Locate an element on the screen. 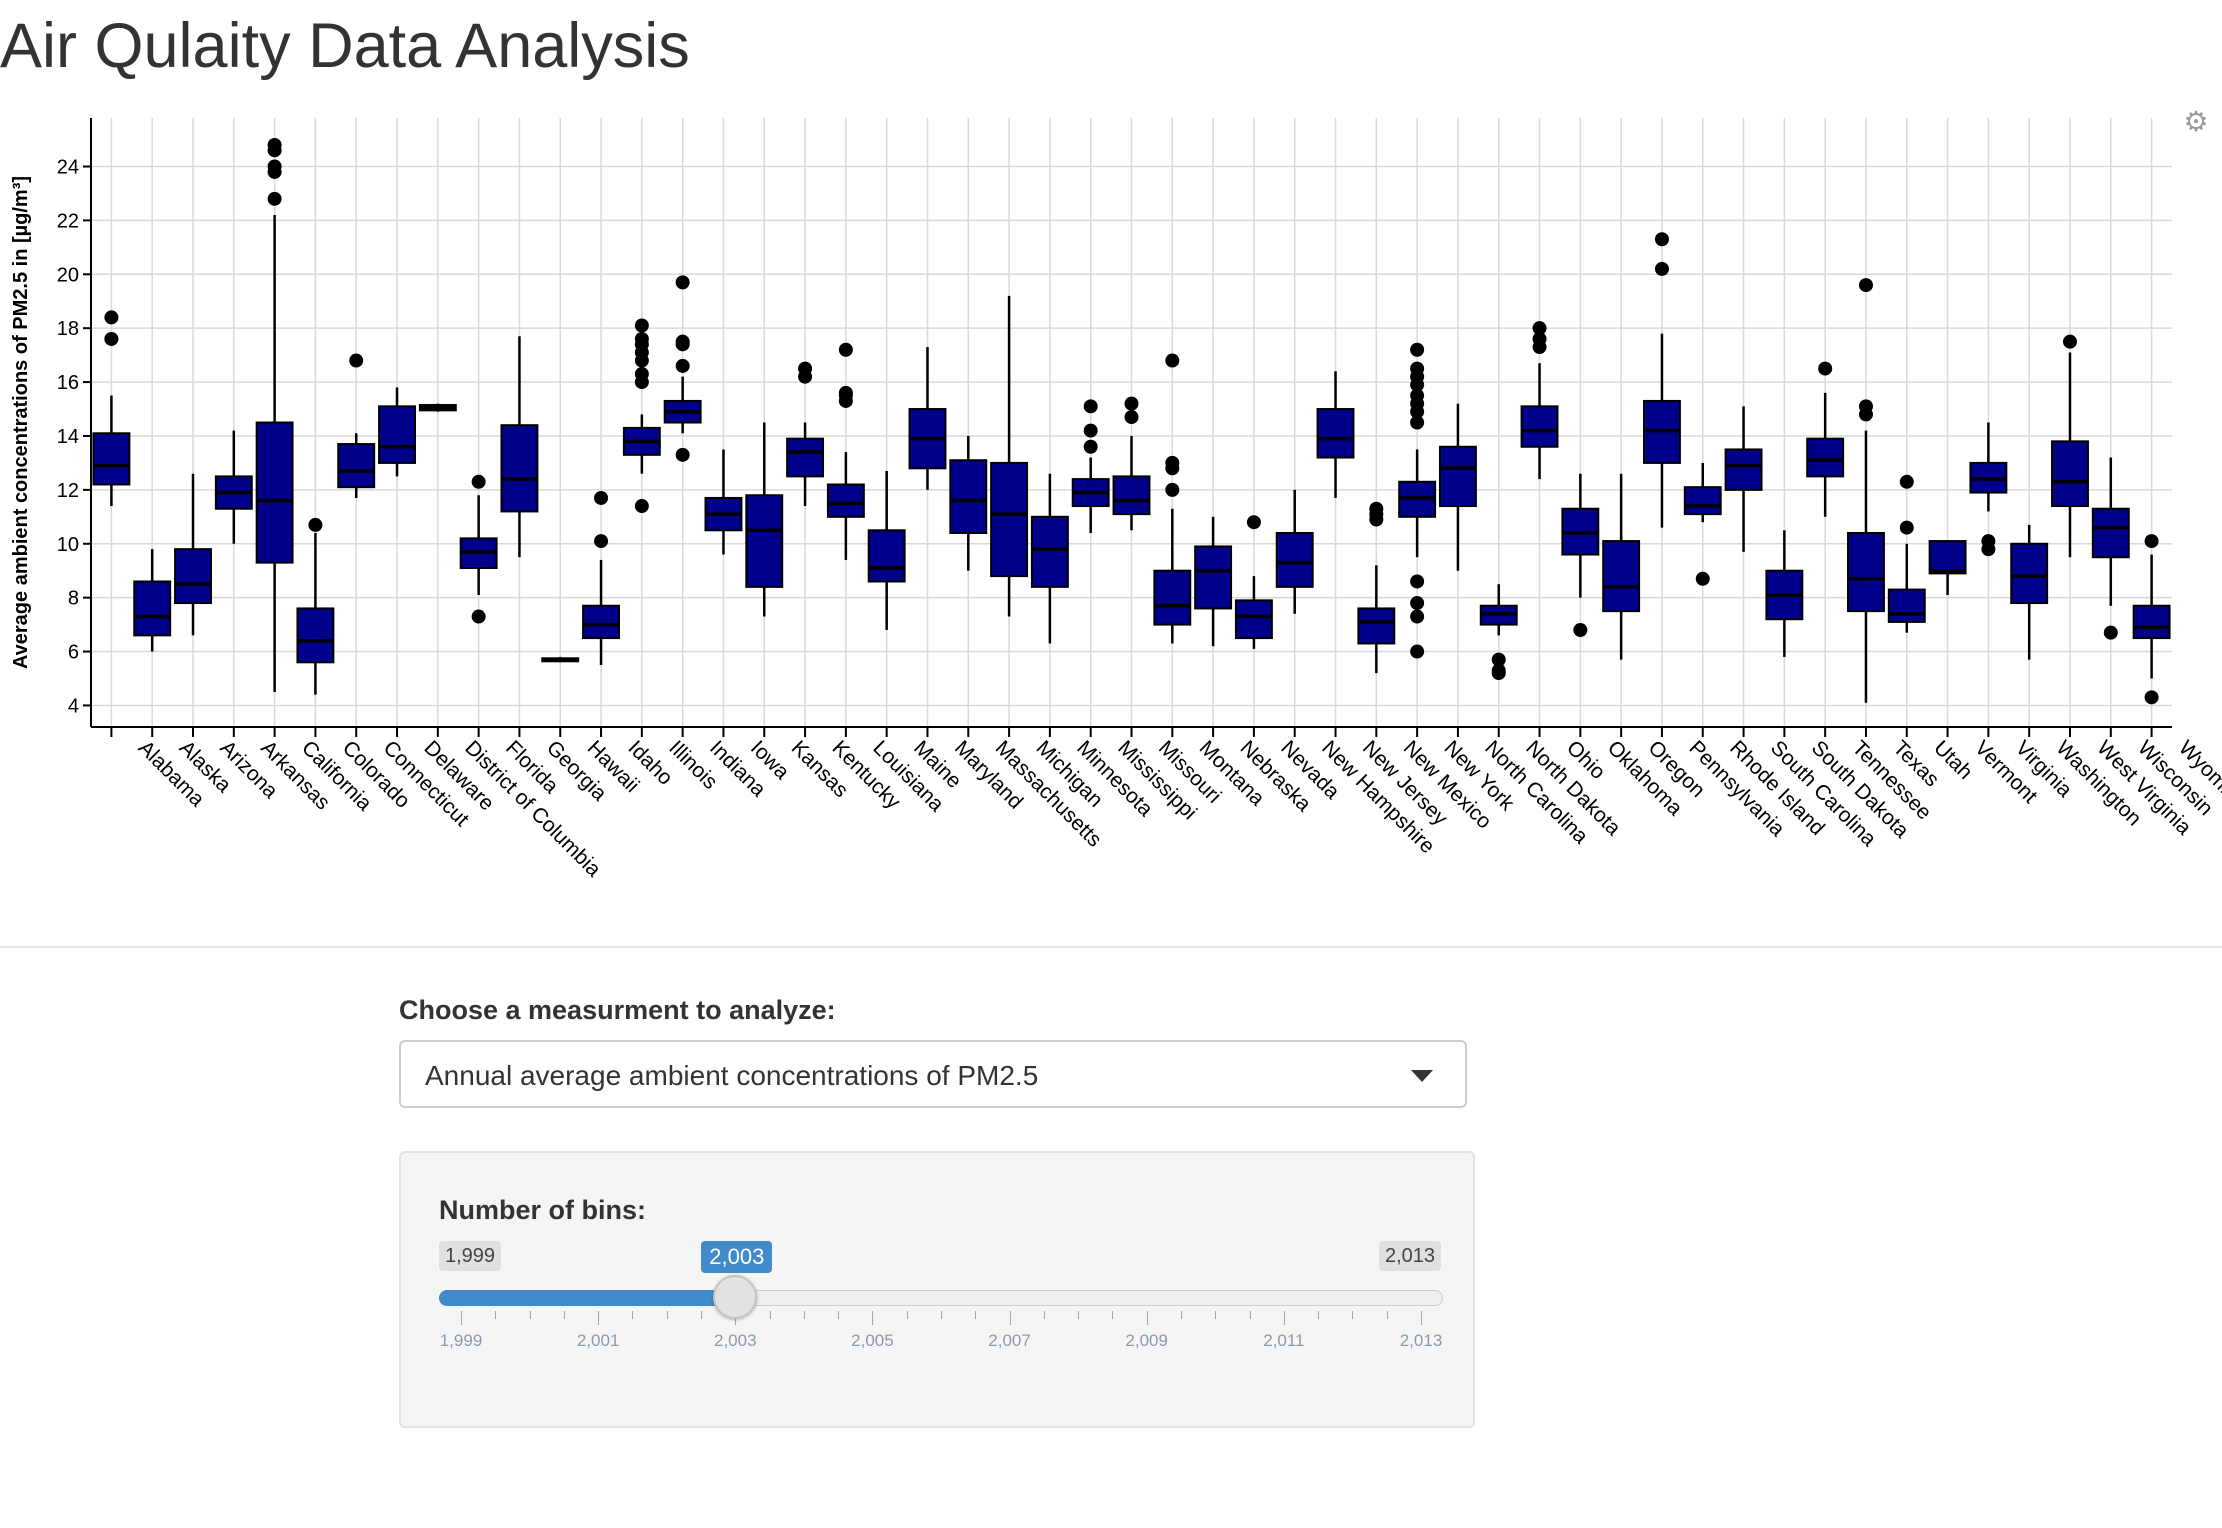 The width and height of the screenshot is (2222, 1528). gear-icon: ⚙ is located at coordinates (2196, 121).